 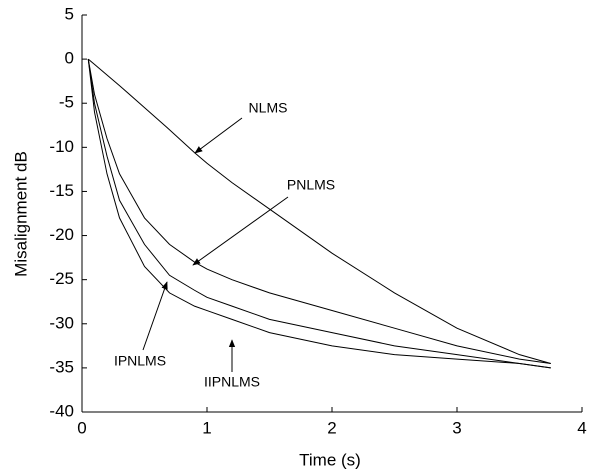 I want to click on x-tick-label: 0, so click(x=81, y=427).